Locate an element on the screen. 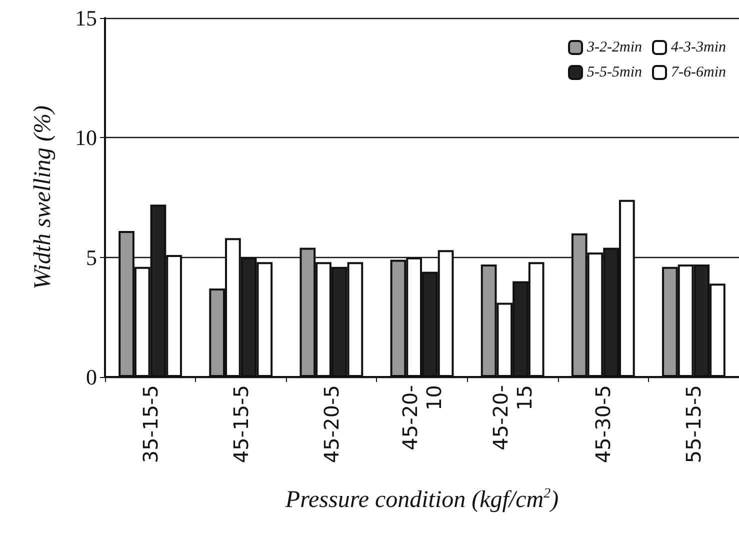 The height and width of the screenshot is (553, 739). x-tick-label: 55-15-5 is located at coordinates (694, 424).